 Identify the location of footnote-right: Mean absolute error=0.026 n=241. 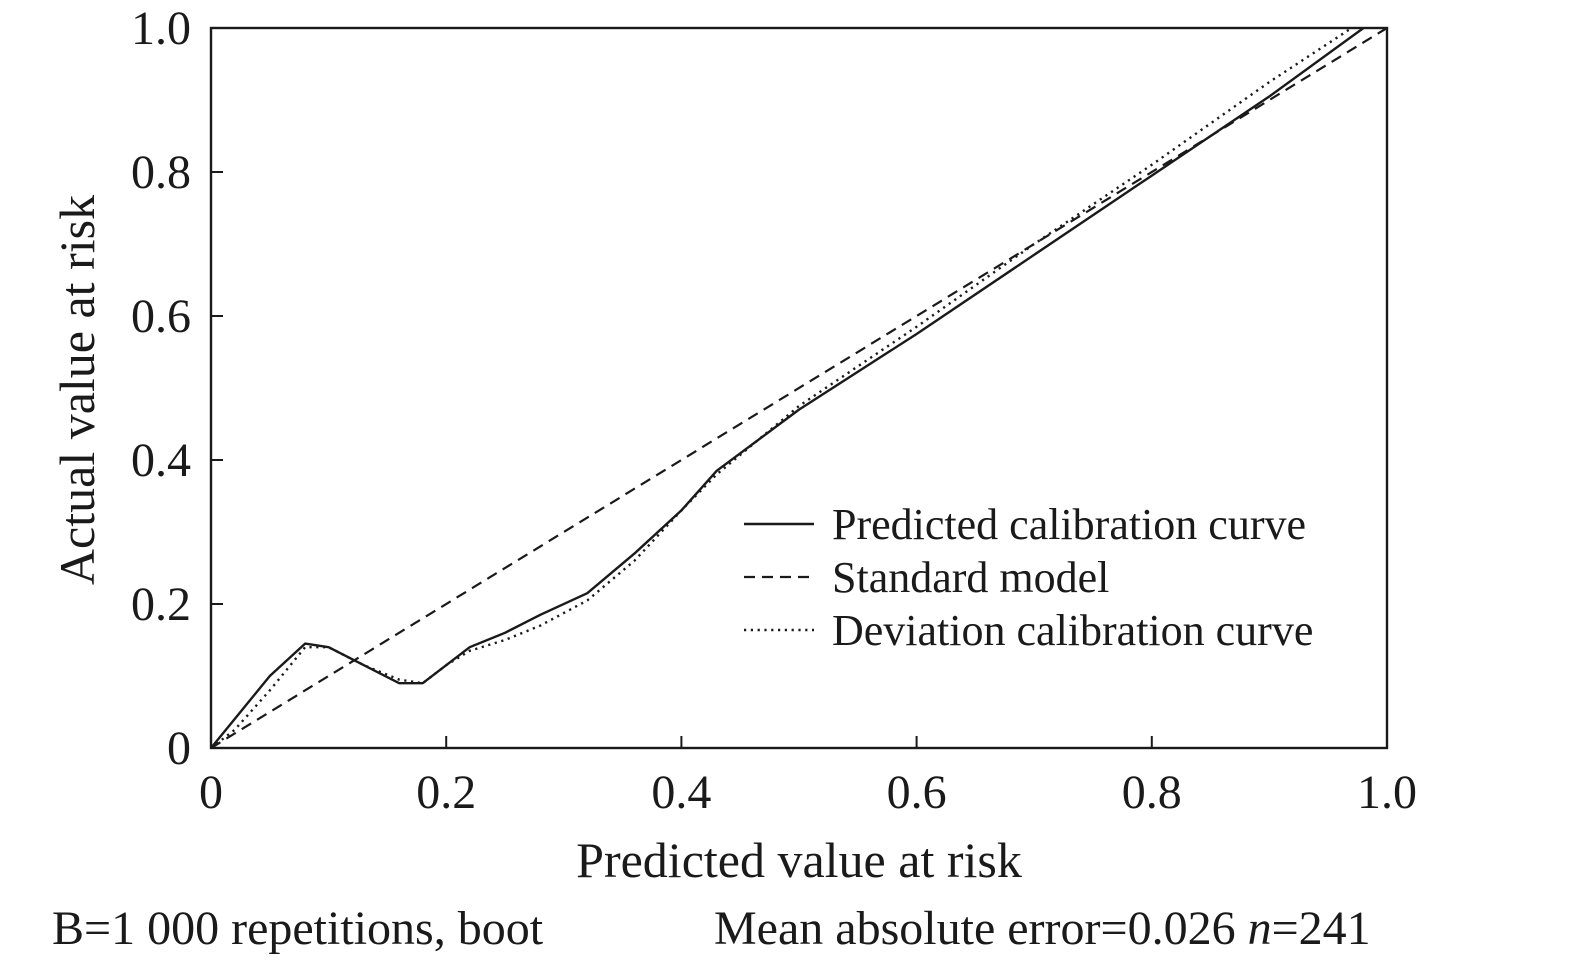
(1042, 928).